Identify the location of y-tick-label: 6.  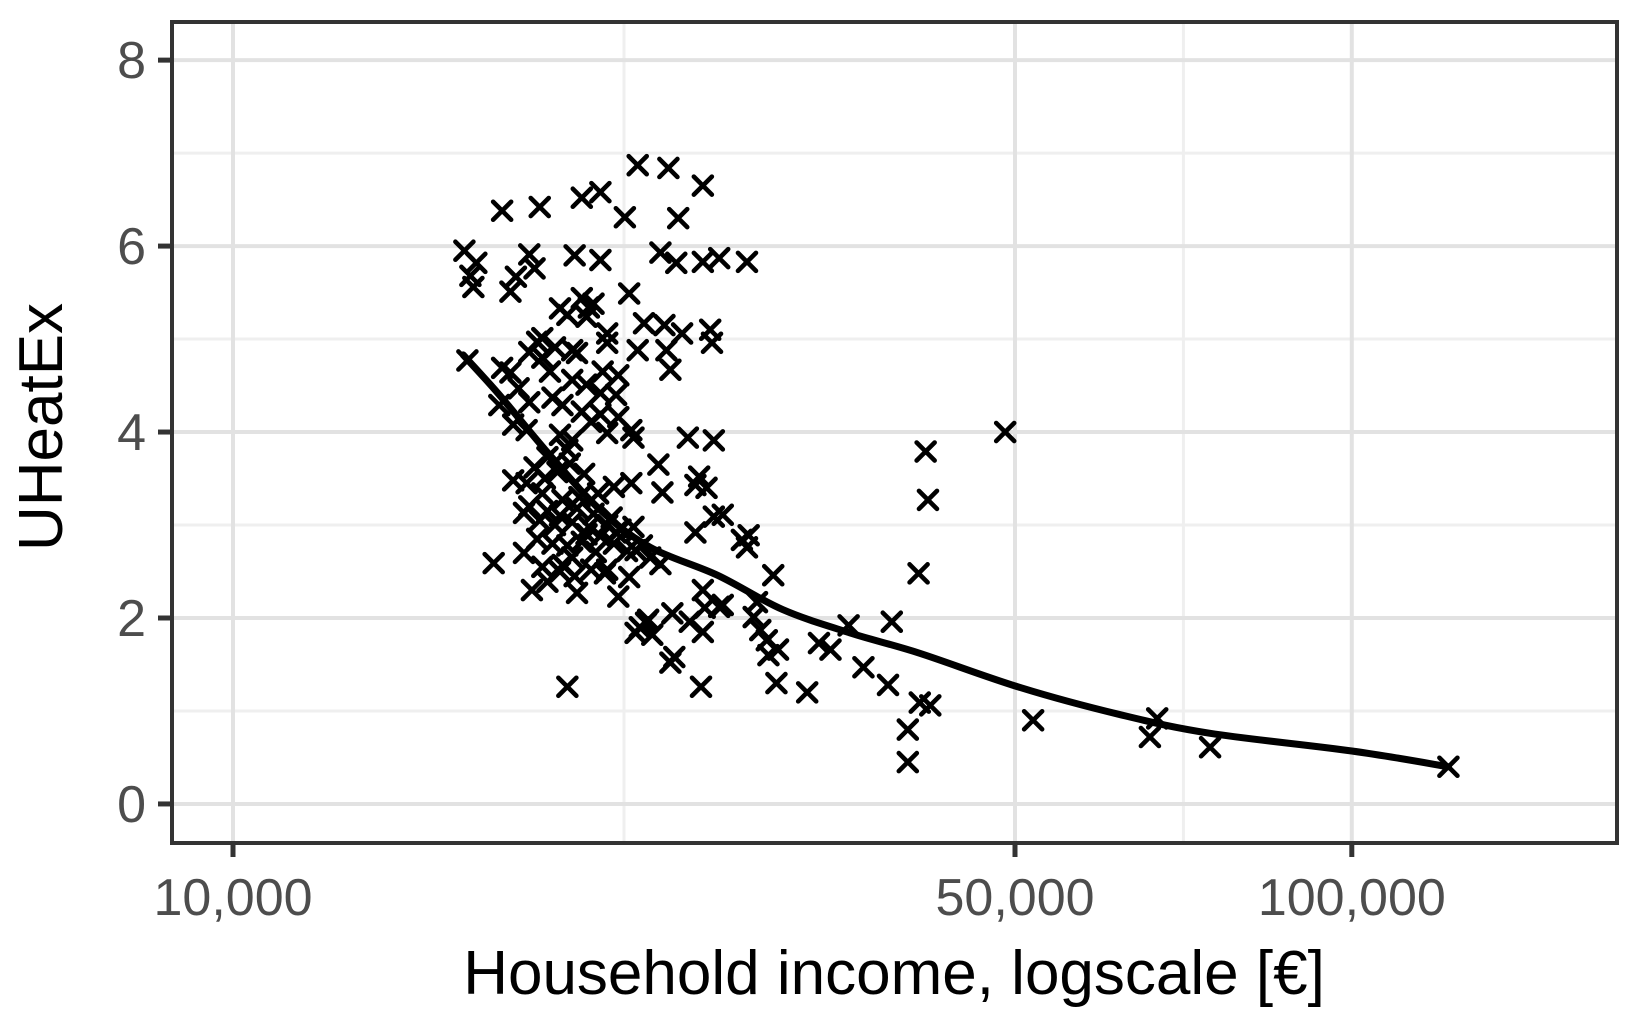
(131, 247).